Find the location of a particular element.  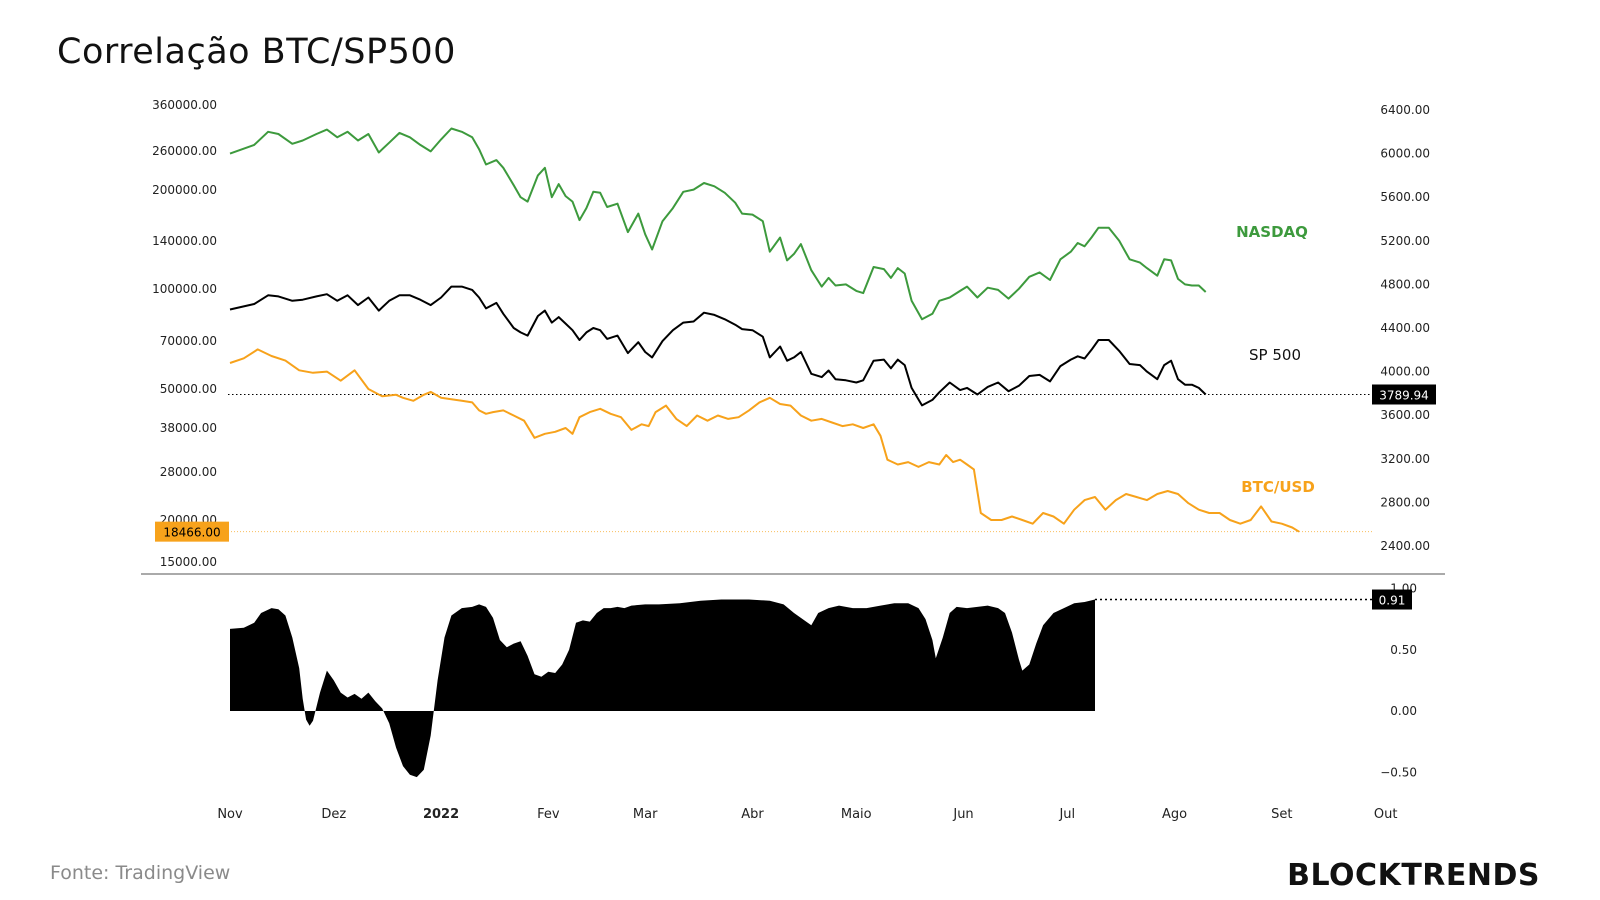

x-axis-tick-label: 2022 is located at coordinates (441, 814).